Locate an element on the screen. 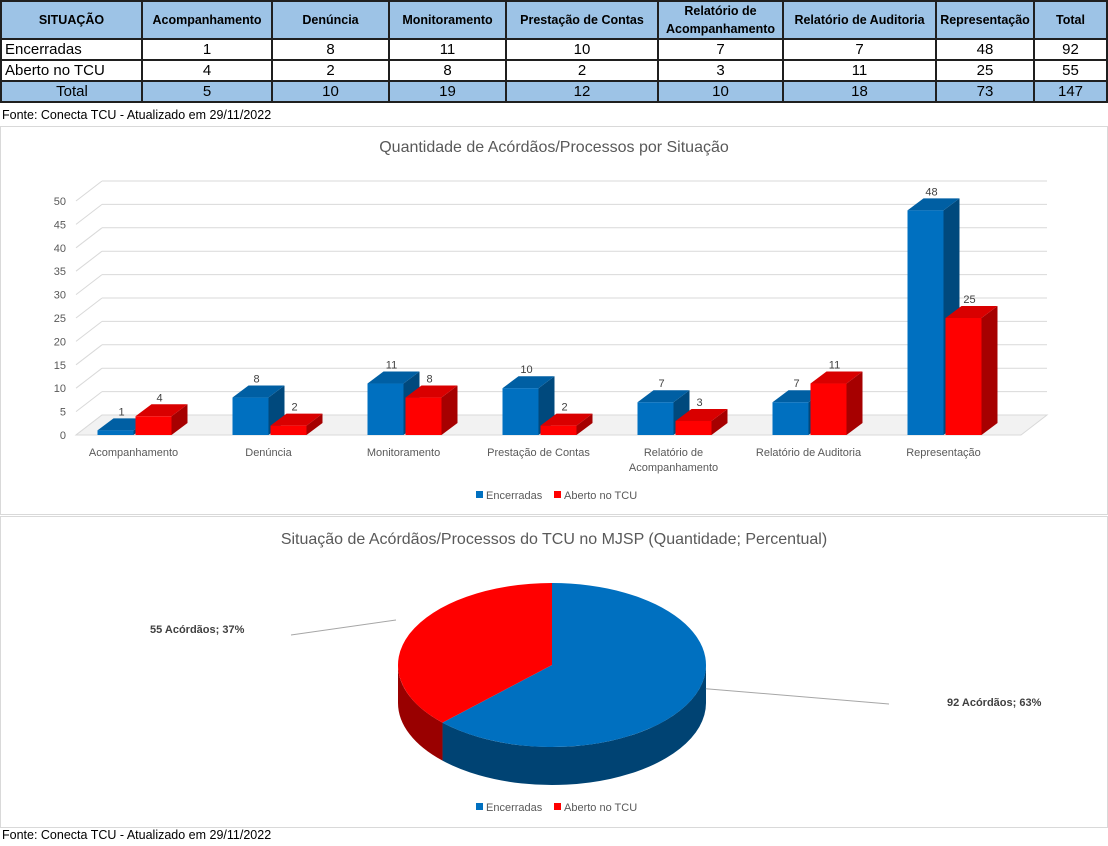 The image size is (1108, 846). row-label-total: Total is located at coordinates (71, 91).